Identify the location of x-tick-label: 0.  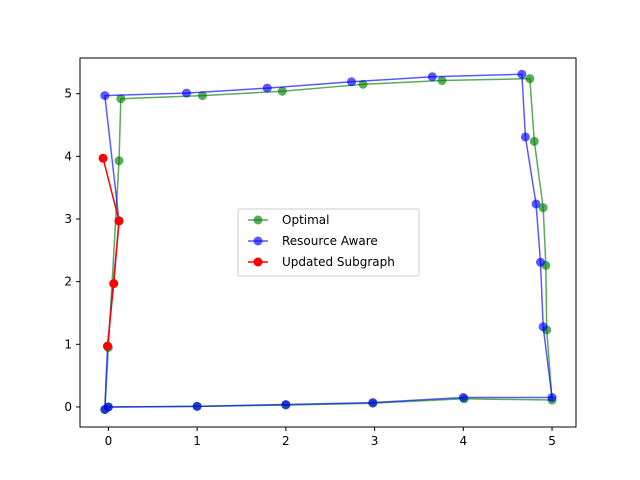
(109, 441).